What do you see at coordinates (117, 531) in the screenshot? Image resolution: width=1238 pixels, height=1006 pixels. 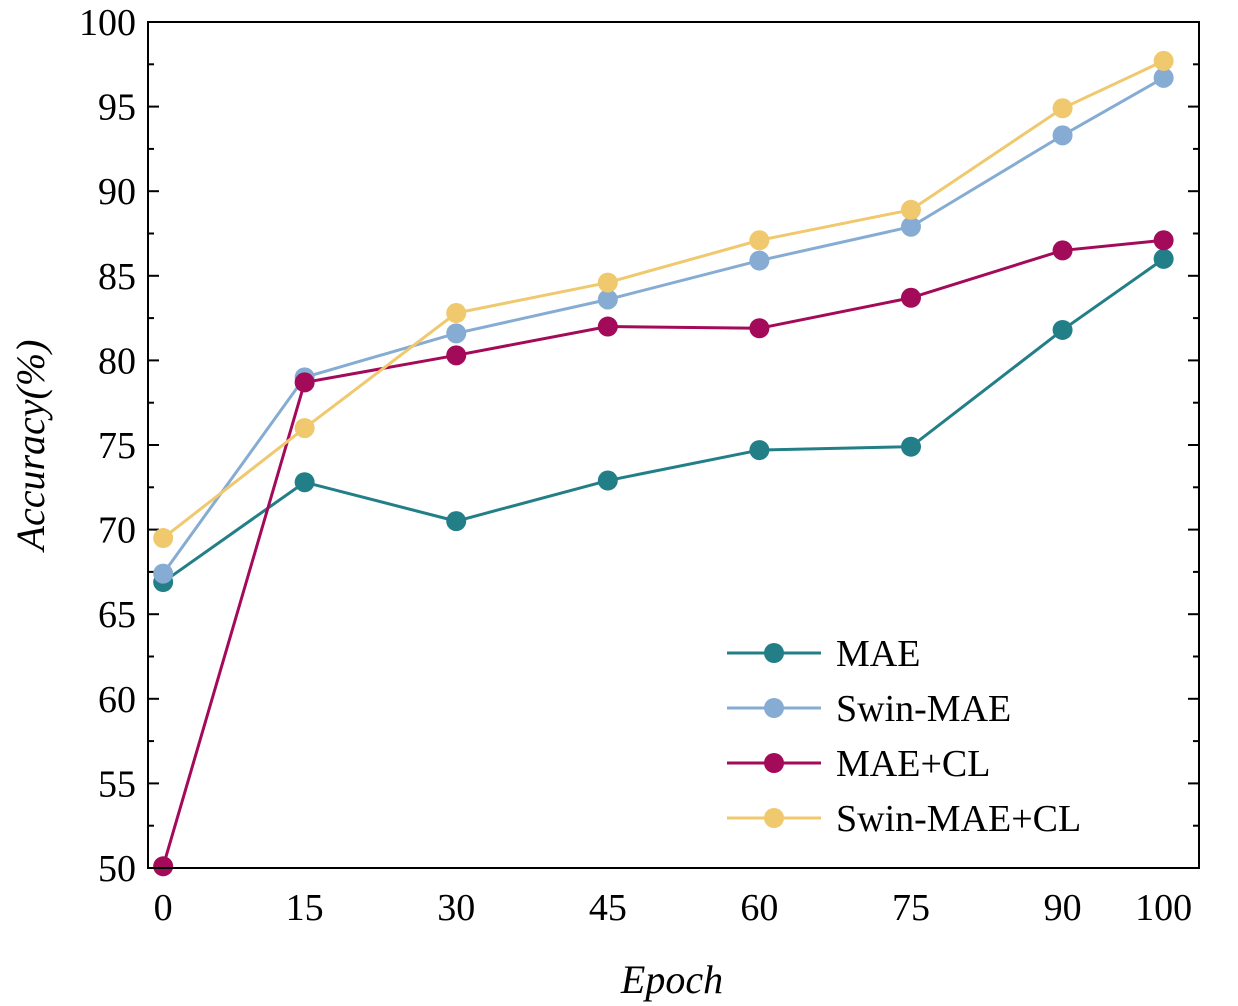 I see `y-tick-label: 70` at bounding box center [117, 531].